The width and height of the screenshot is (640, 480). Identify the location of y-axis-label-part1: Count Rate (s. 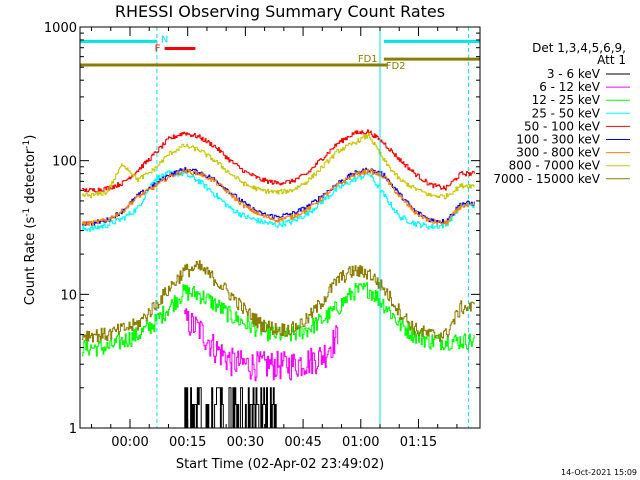
(30, 261).